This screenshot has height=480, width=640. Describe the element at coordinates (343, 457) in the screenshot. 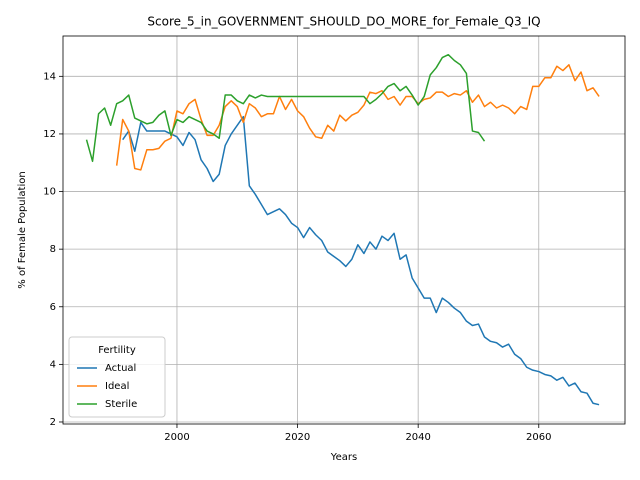

I see `x-axis-label: Years` at that location.